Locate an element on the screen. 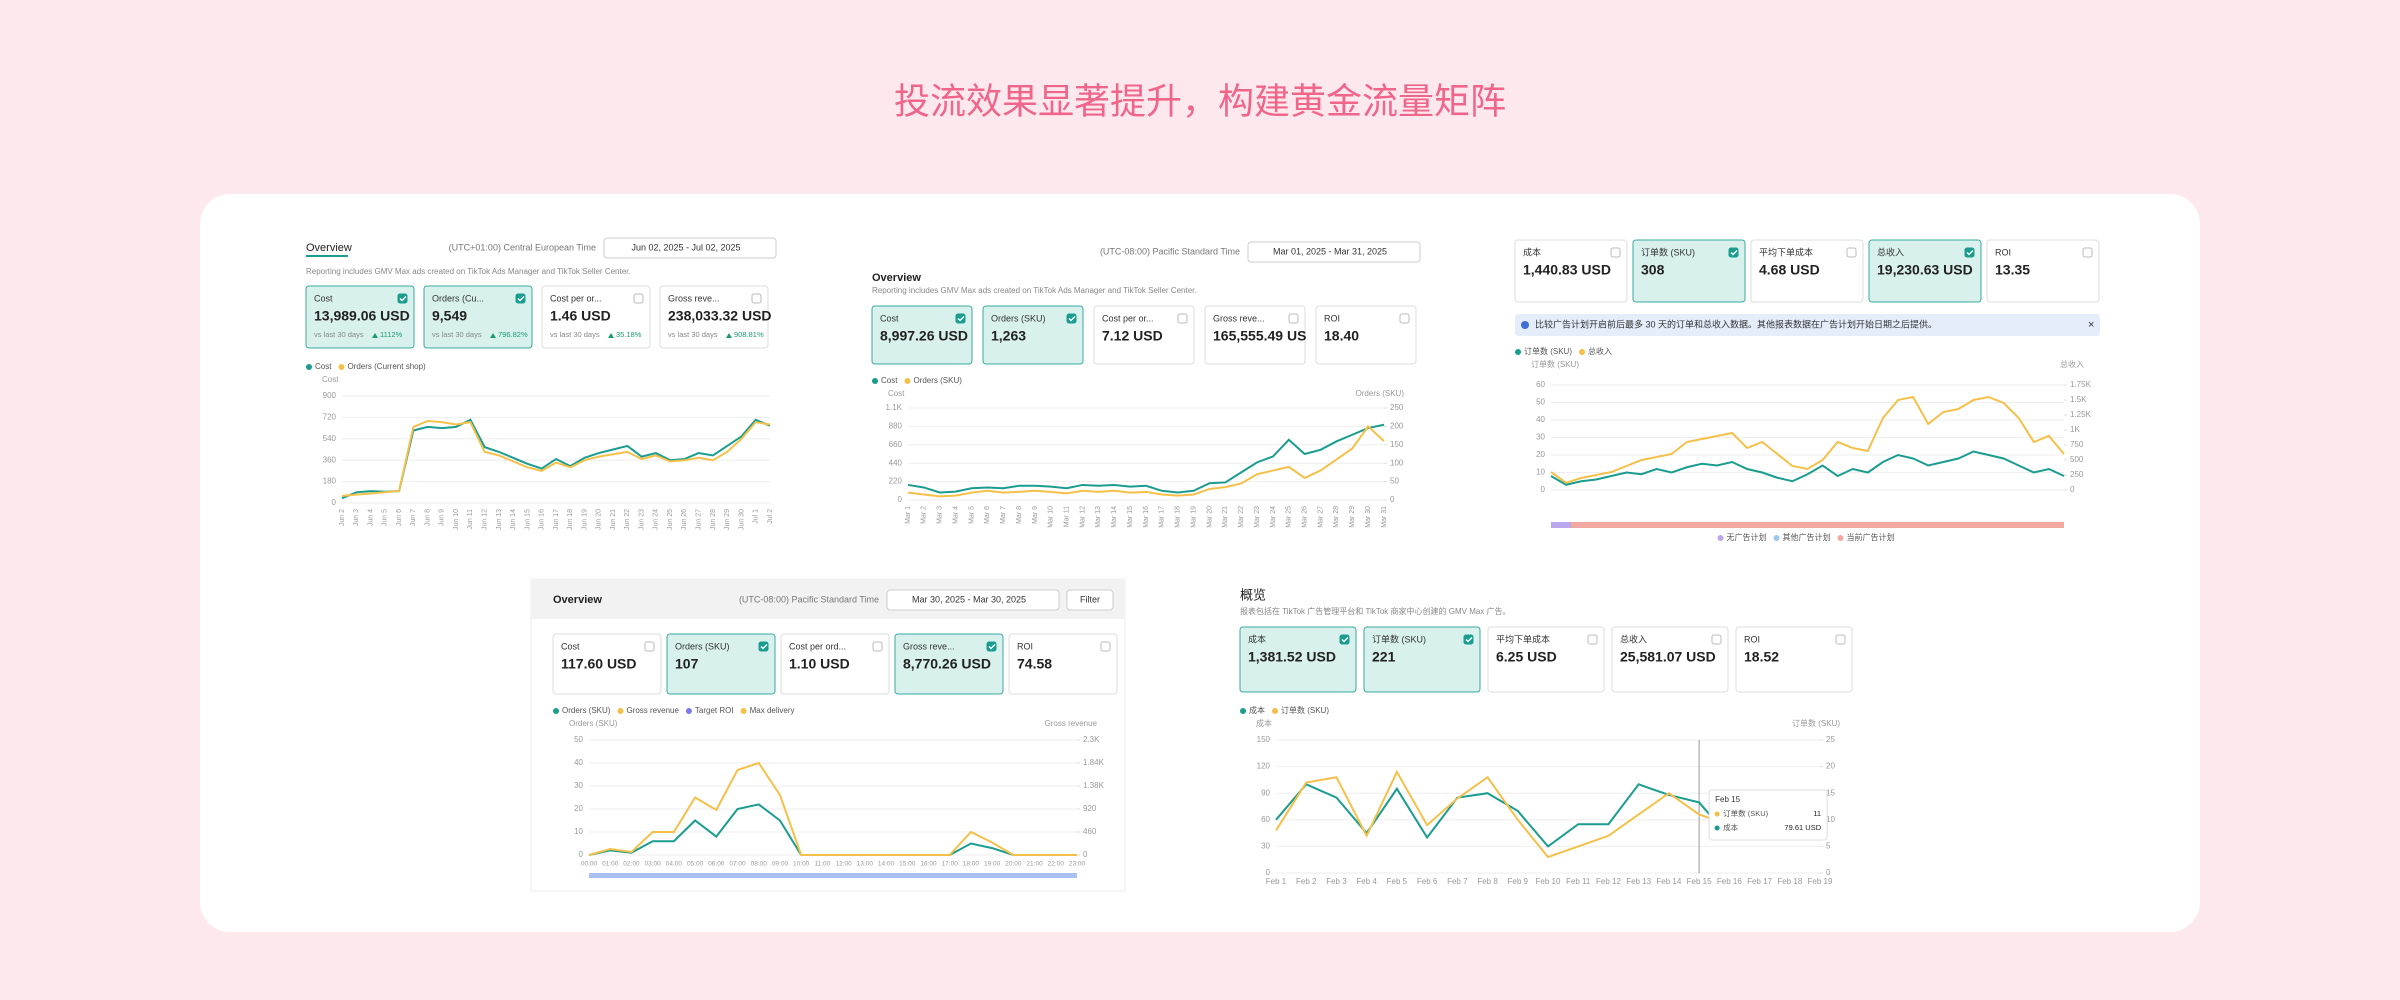 This screenshot has width=2400, height=1000. close-icon: × is located at coordinates (2091, 325).